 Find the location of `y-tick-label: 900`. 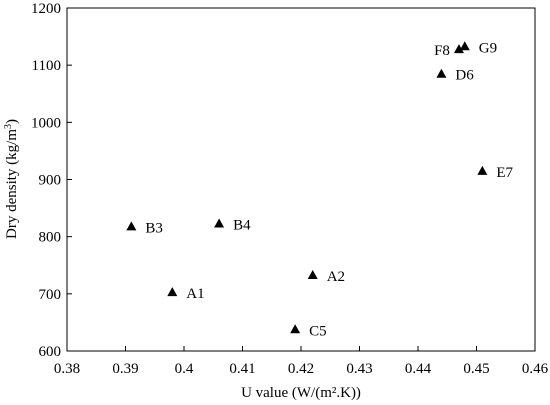

y-tick-label: 900 is located at coordinates (50, 181).